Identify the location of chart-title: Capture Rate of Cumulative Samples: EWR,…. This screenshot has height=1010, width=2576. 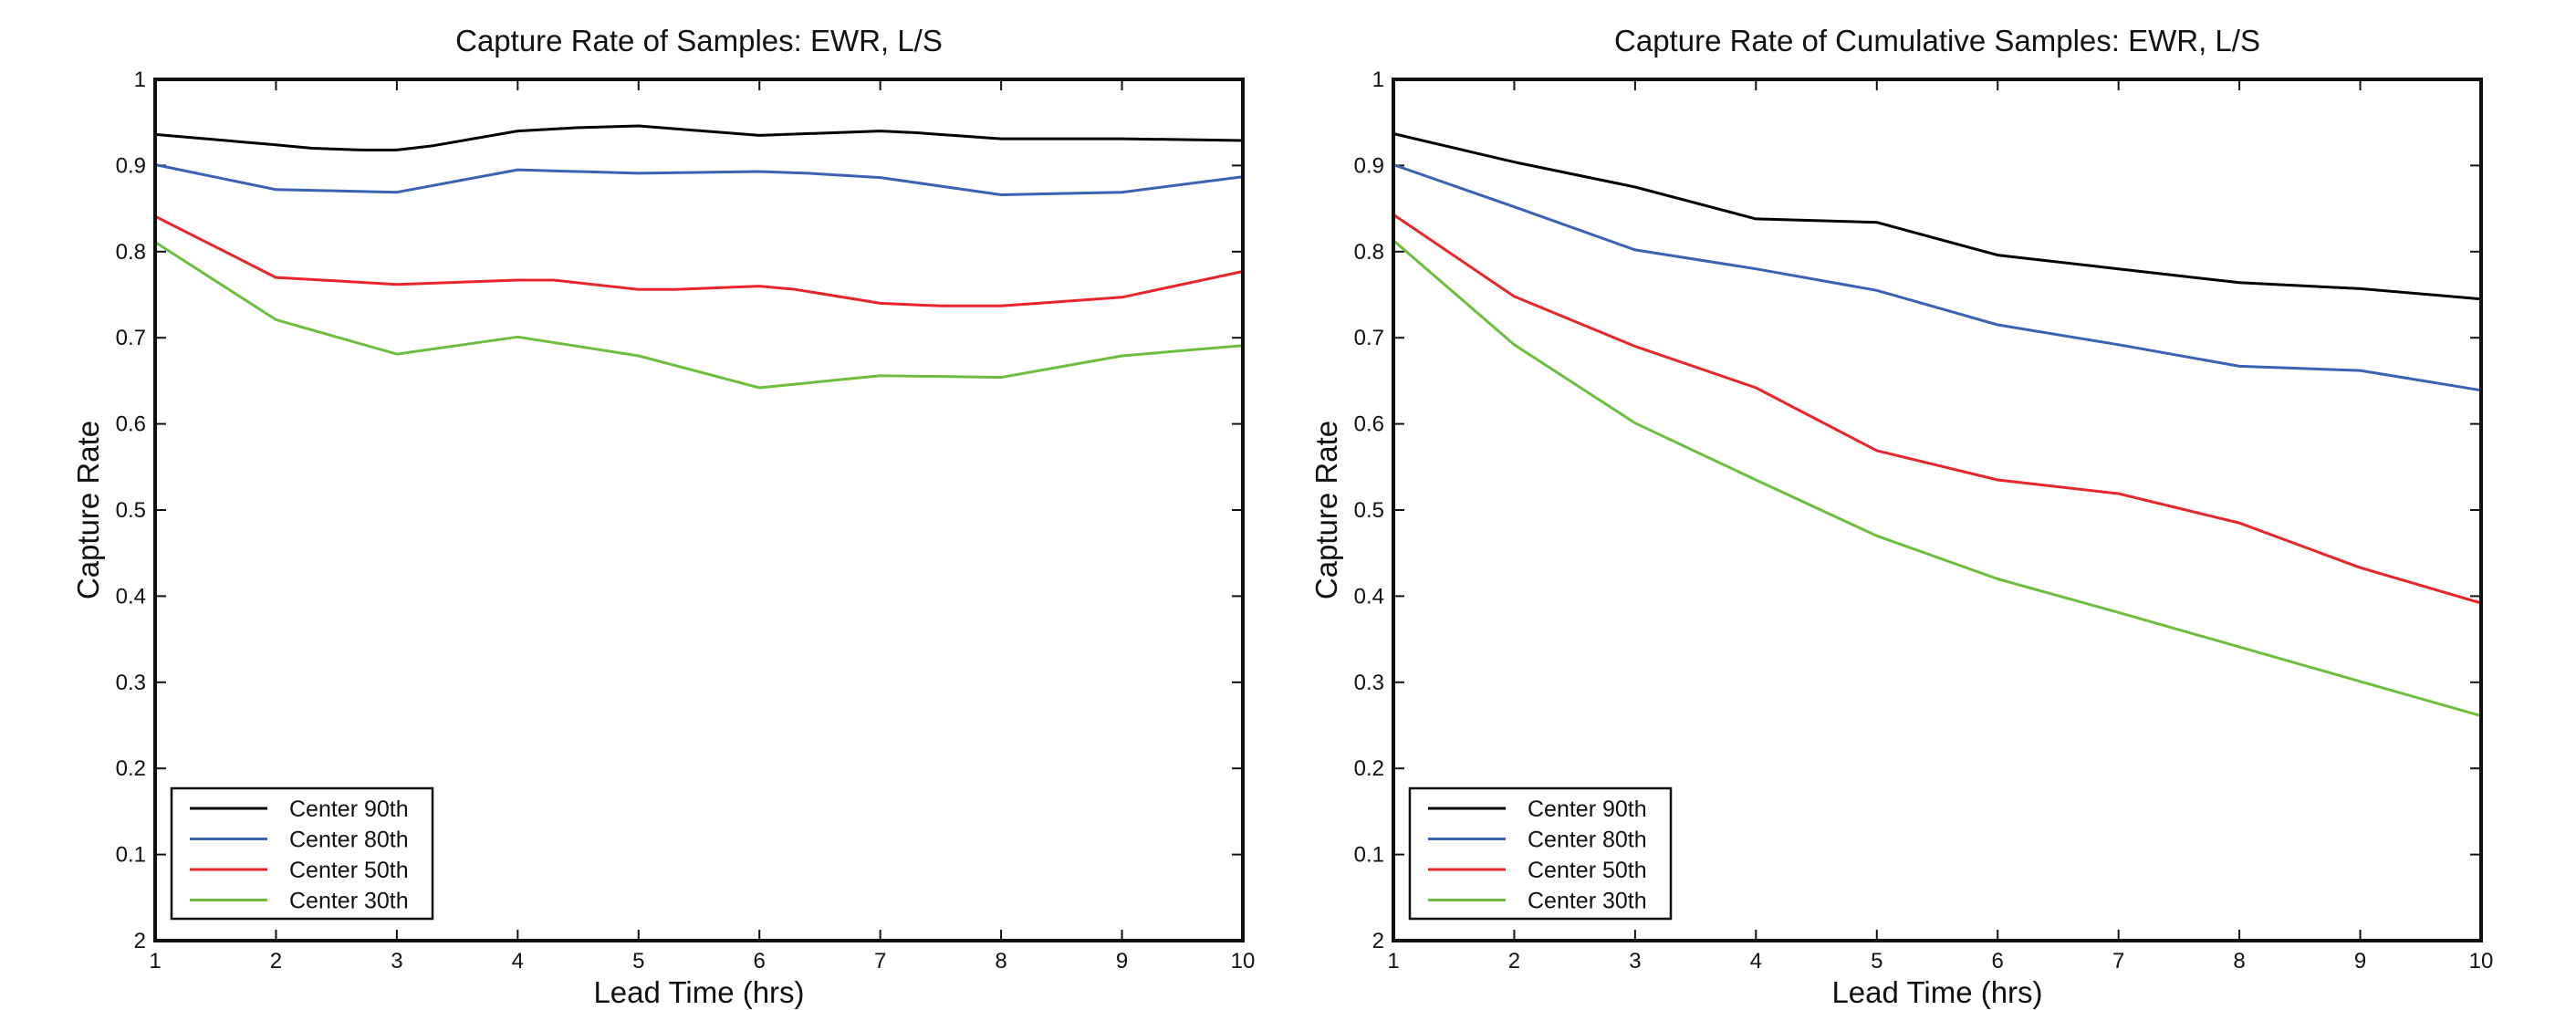
(1937, 41).